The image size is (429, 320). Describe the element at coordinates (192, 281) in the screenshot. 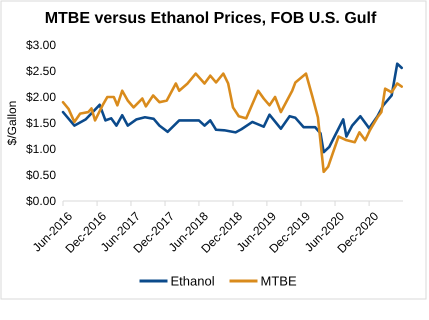

I see `legend-label: Ethanol` at that location.